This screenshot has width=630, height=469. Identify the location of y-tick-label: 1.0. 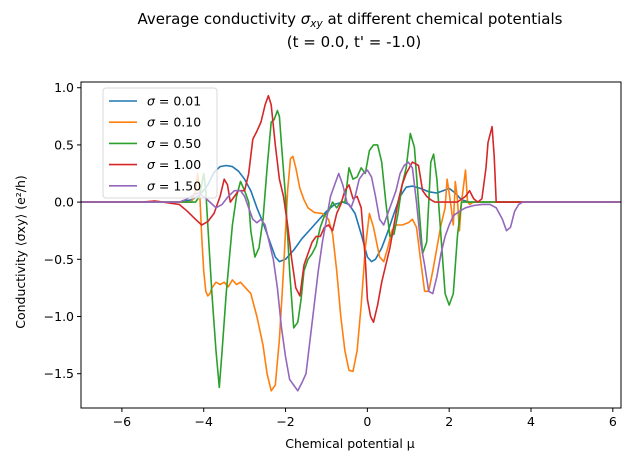
(64, 87).